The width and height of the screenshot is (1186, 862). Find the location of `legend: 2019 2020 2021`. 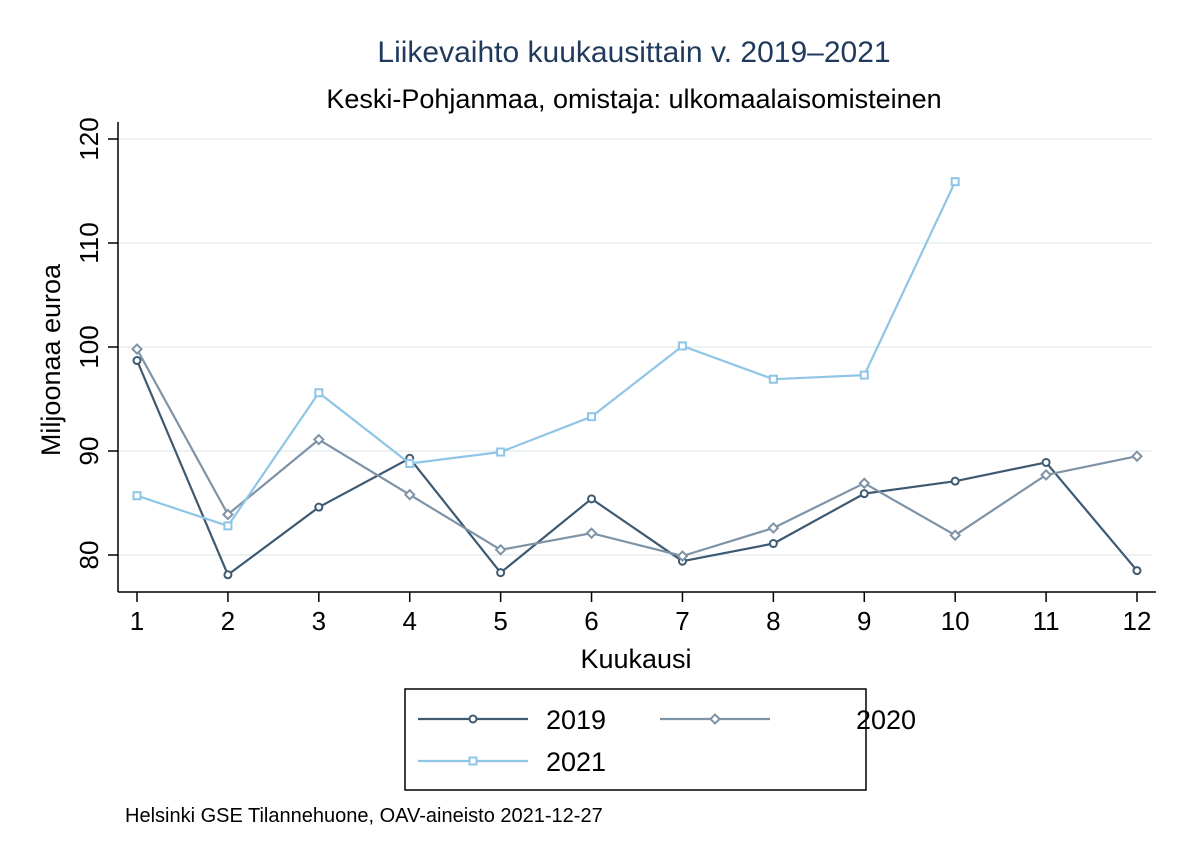

legend: 2019 2020 2021 is located at coordinates (660, 739).